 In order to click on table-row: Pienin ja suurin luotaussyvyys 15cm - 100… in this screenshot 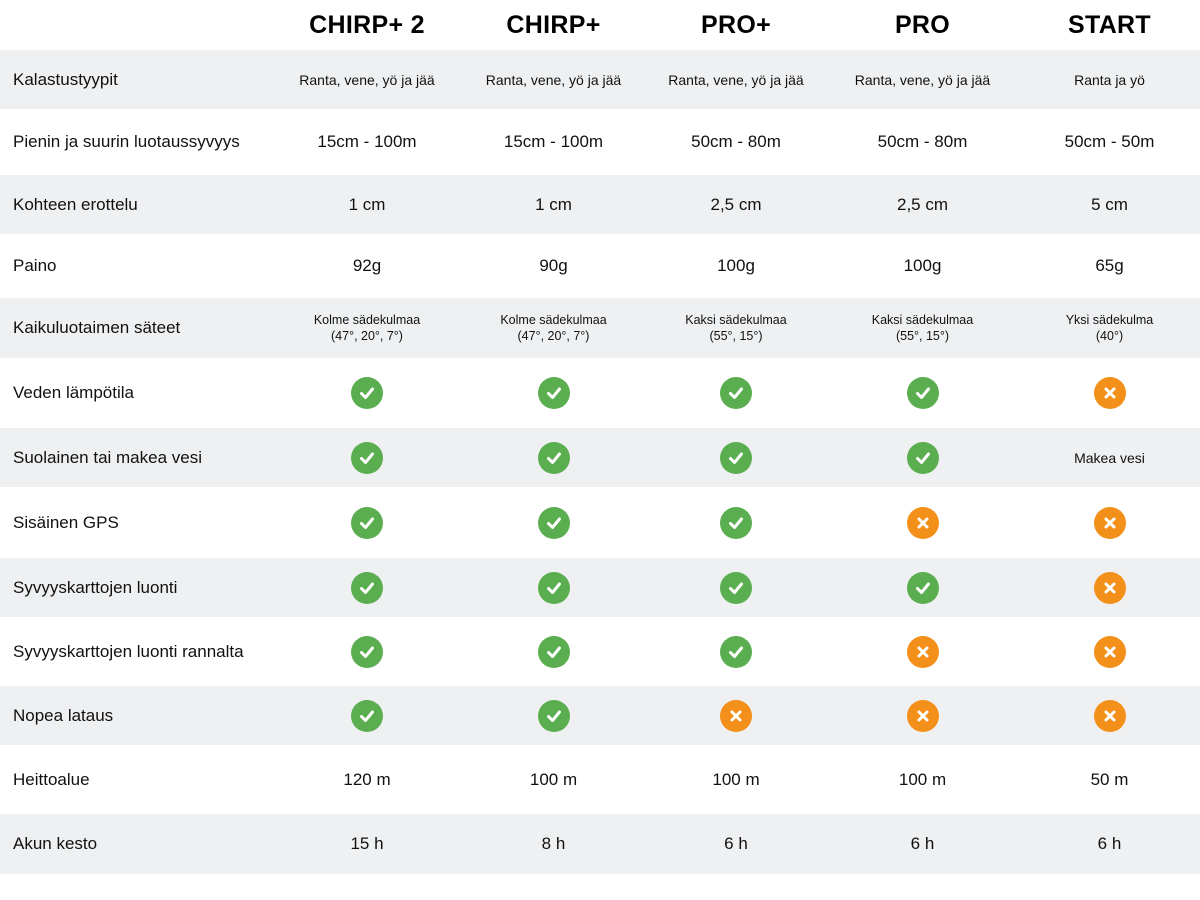, I will do `click(600, 142)`.